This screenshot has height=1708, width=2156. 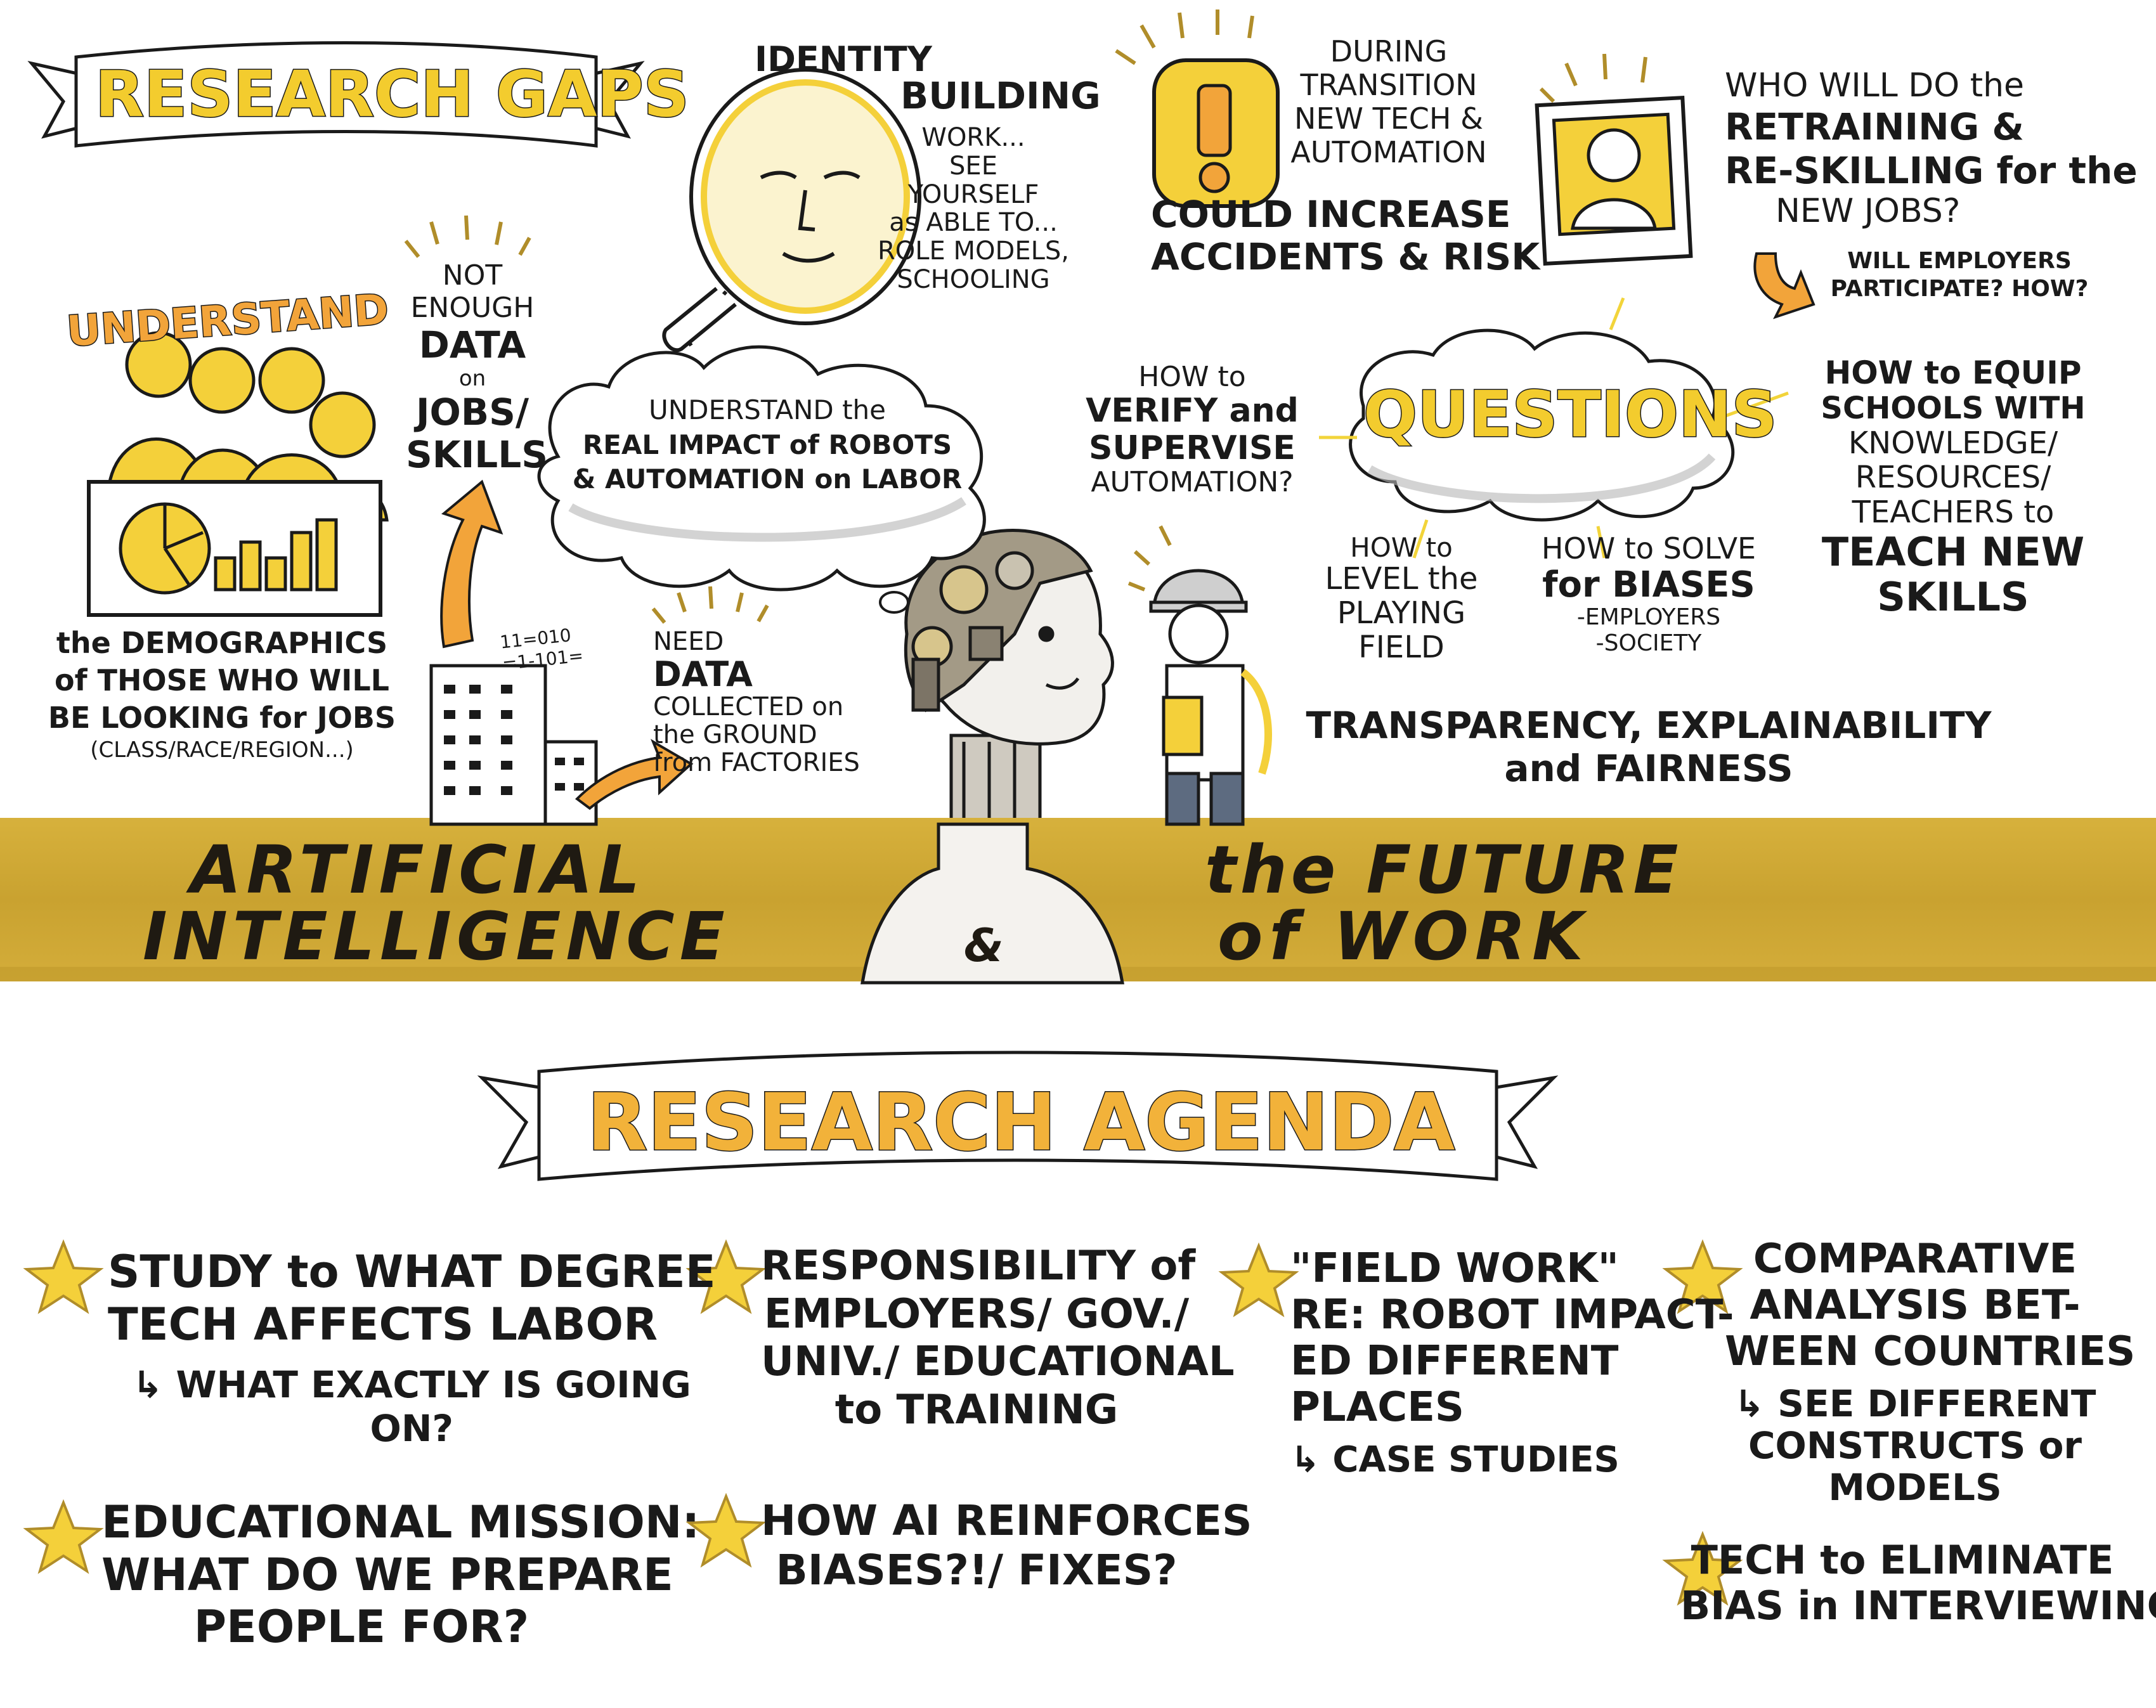 What do you see at coordinates (1918, 1605) in the screenshot?
I see `agenda-line: BIAS in INTERVIEWING` at bounding box center [1918, 1605].